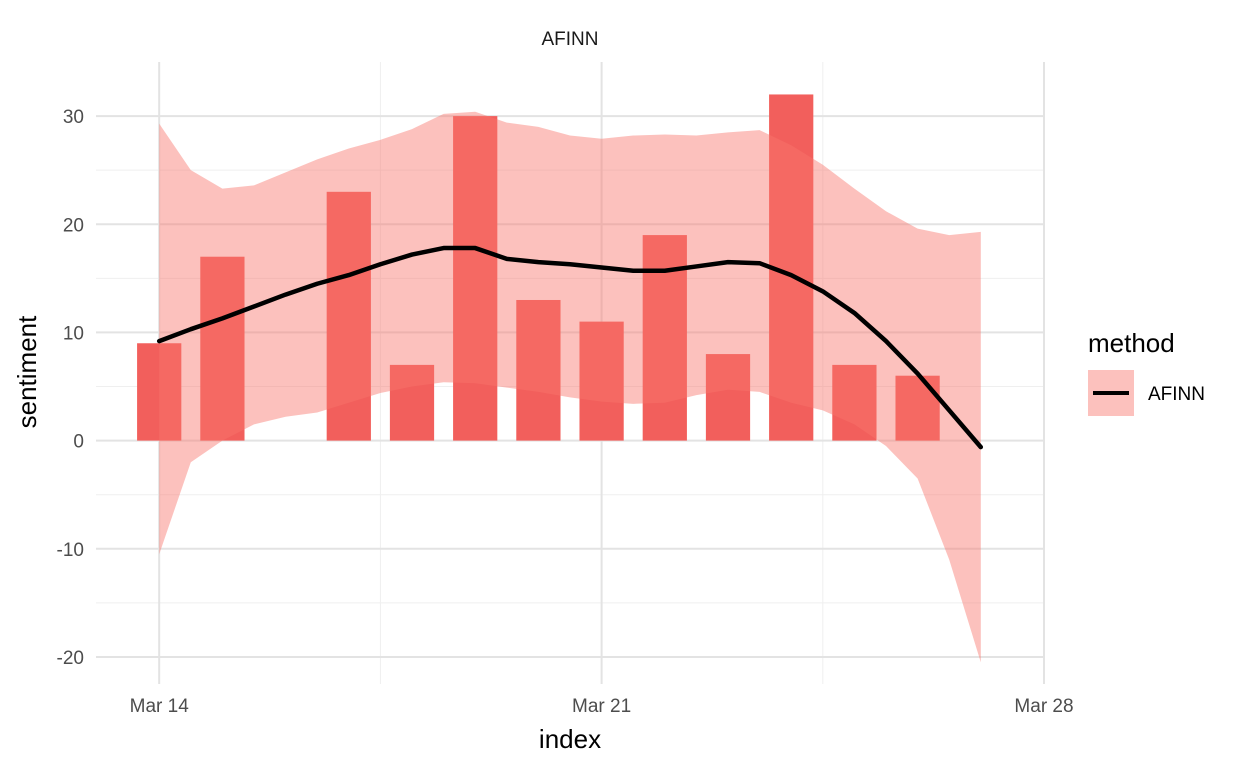  I want to click on y-tick-label: 10, so click(73, 333).